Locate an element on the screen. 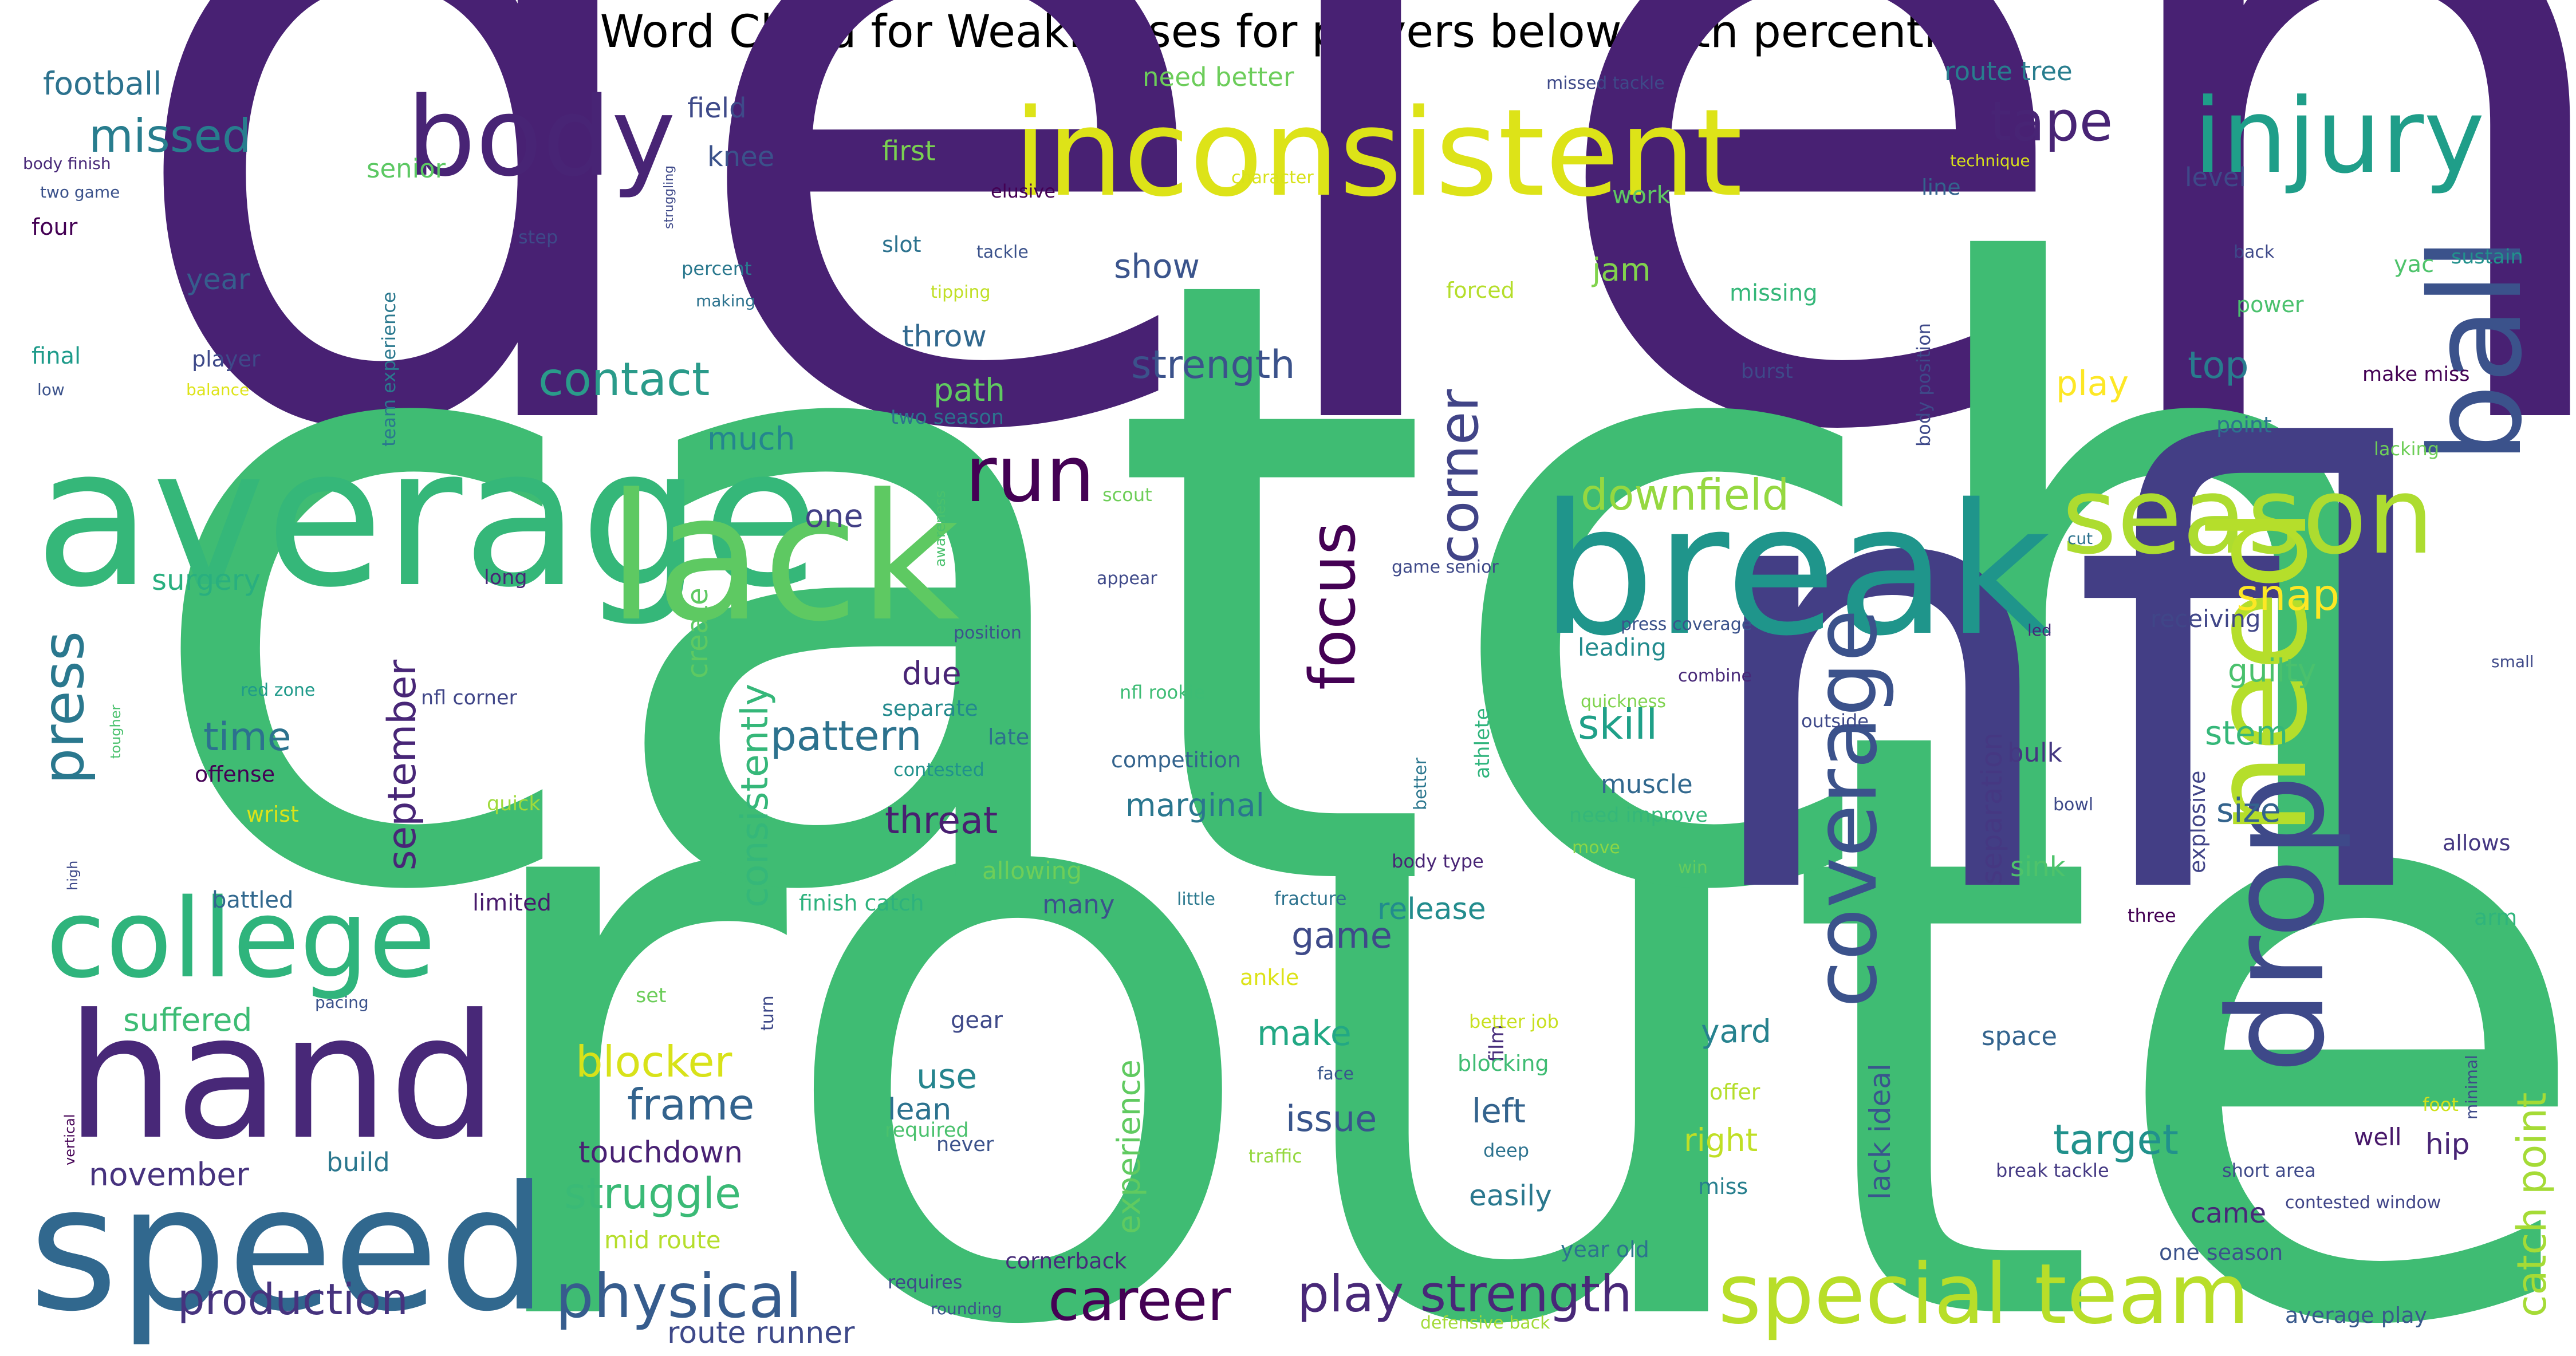  word-point: point is located at coordinates (2244, 424).